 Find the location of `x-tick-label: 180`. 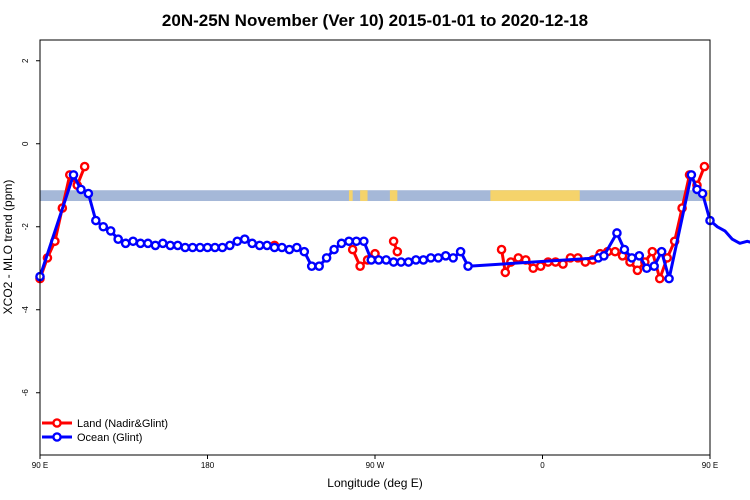

x-tick-label: 180 is located at coordinates (208, 465).